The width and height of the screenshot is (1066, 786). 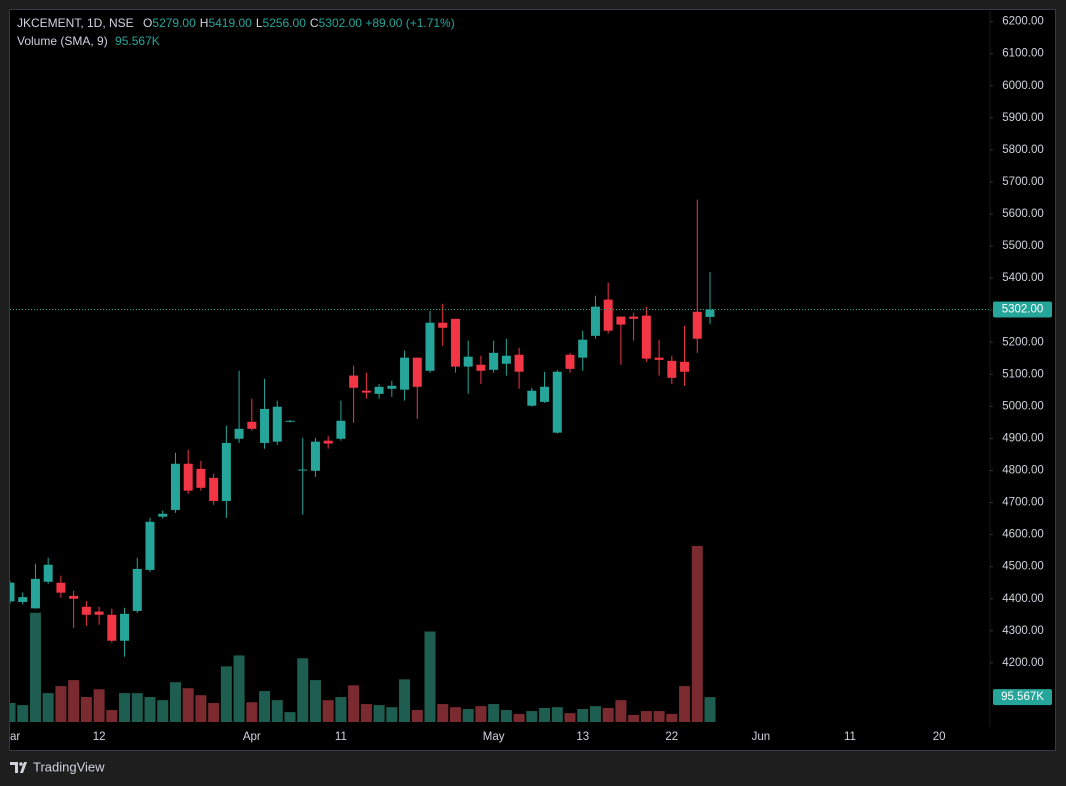 I want to click on y-tick-label: 5000.00, so click(x=1023, y=406).